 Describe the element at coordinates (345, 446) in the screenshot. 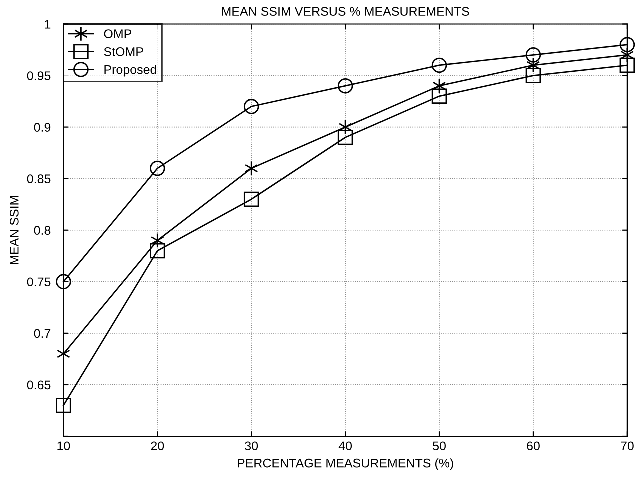

I see `x-tick-label: 40` at that location.